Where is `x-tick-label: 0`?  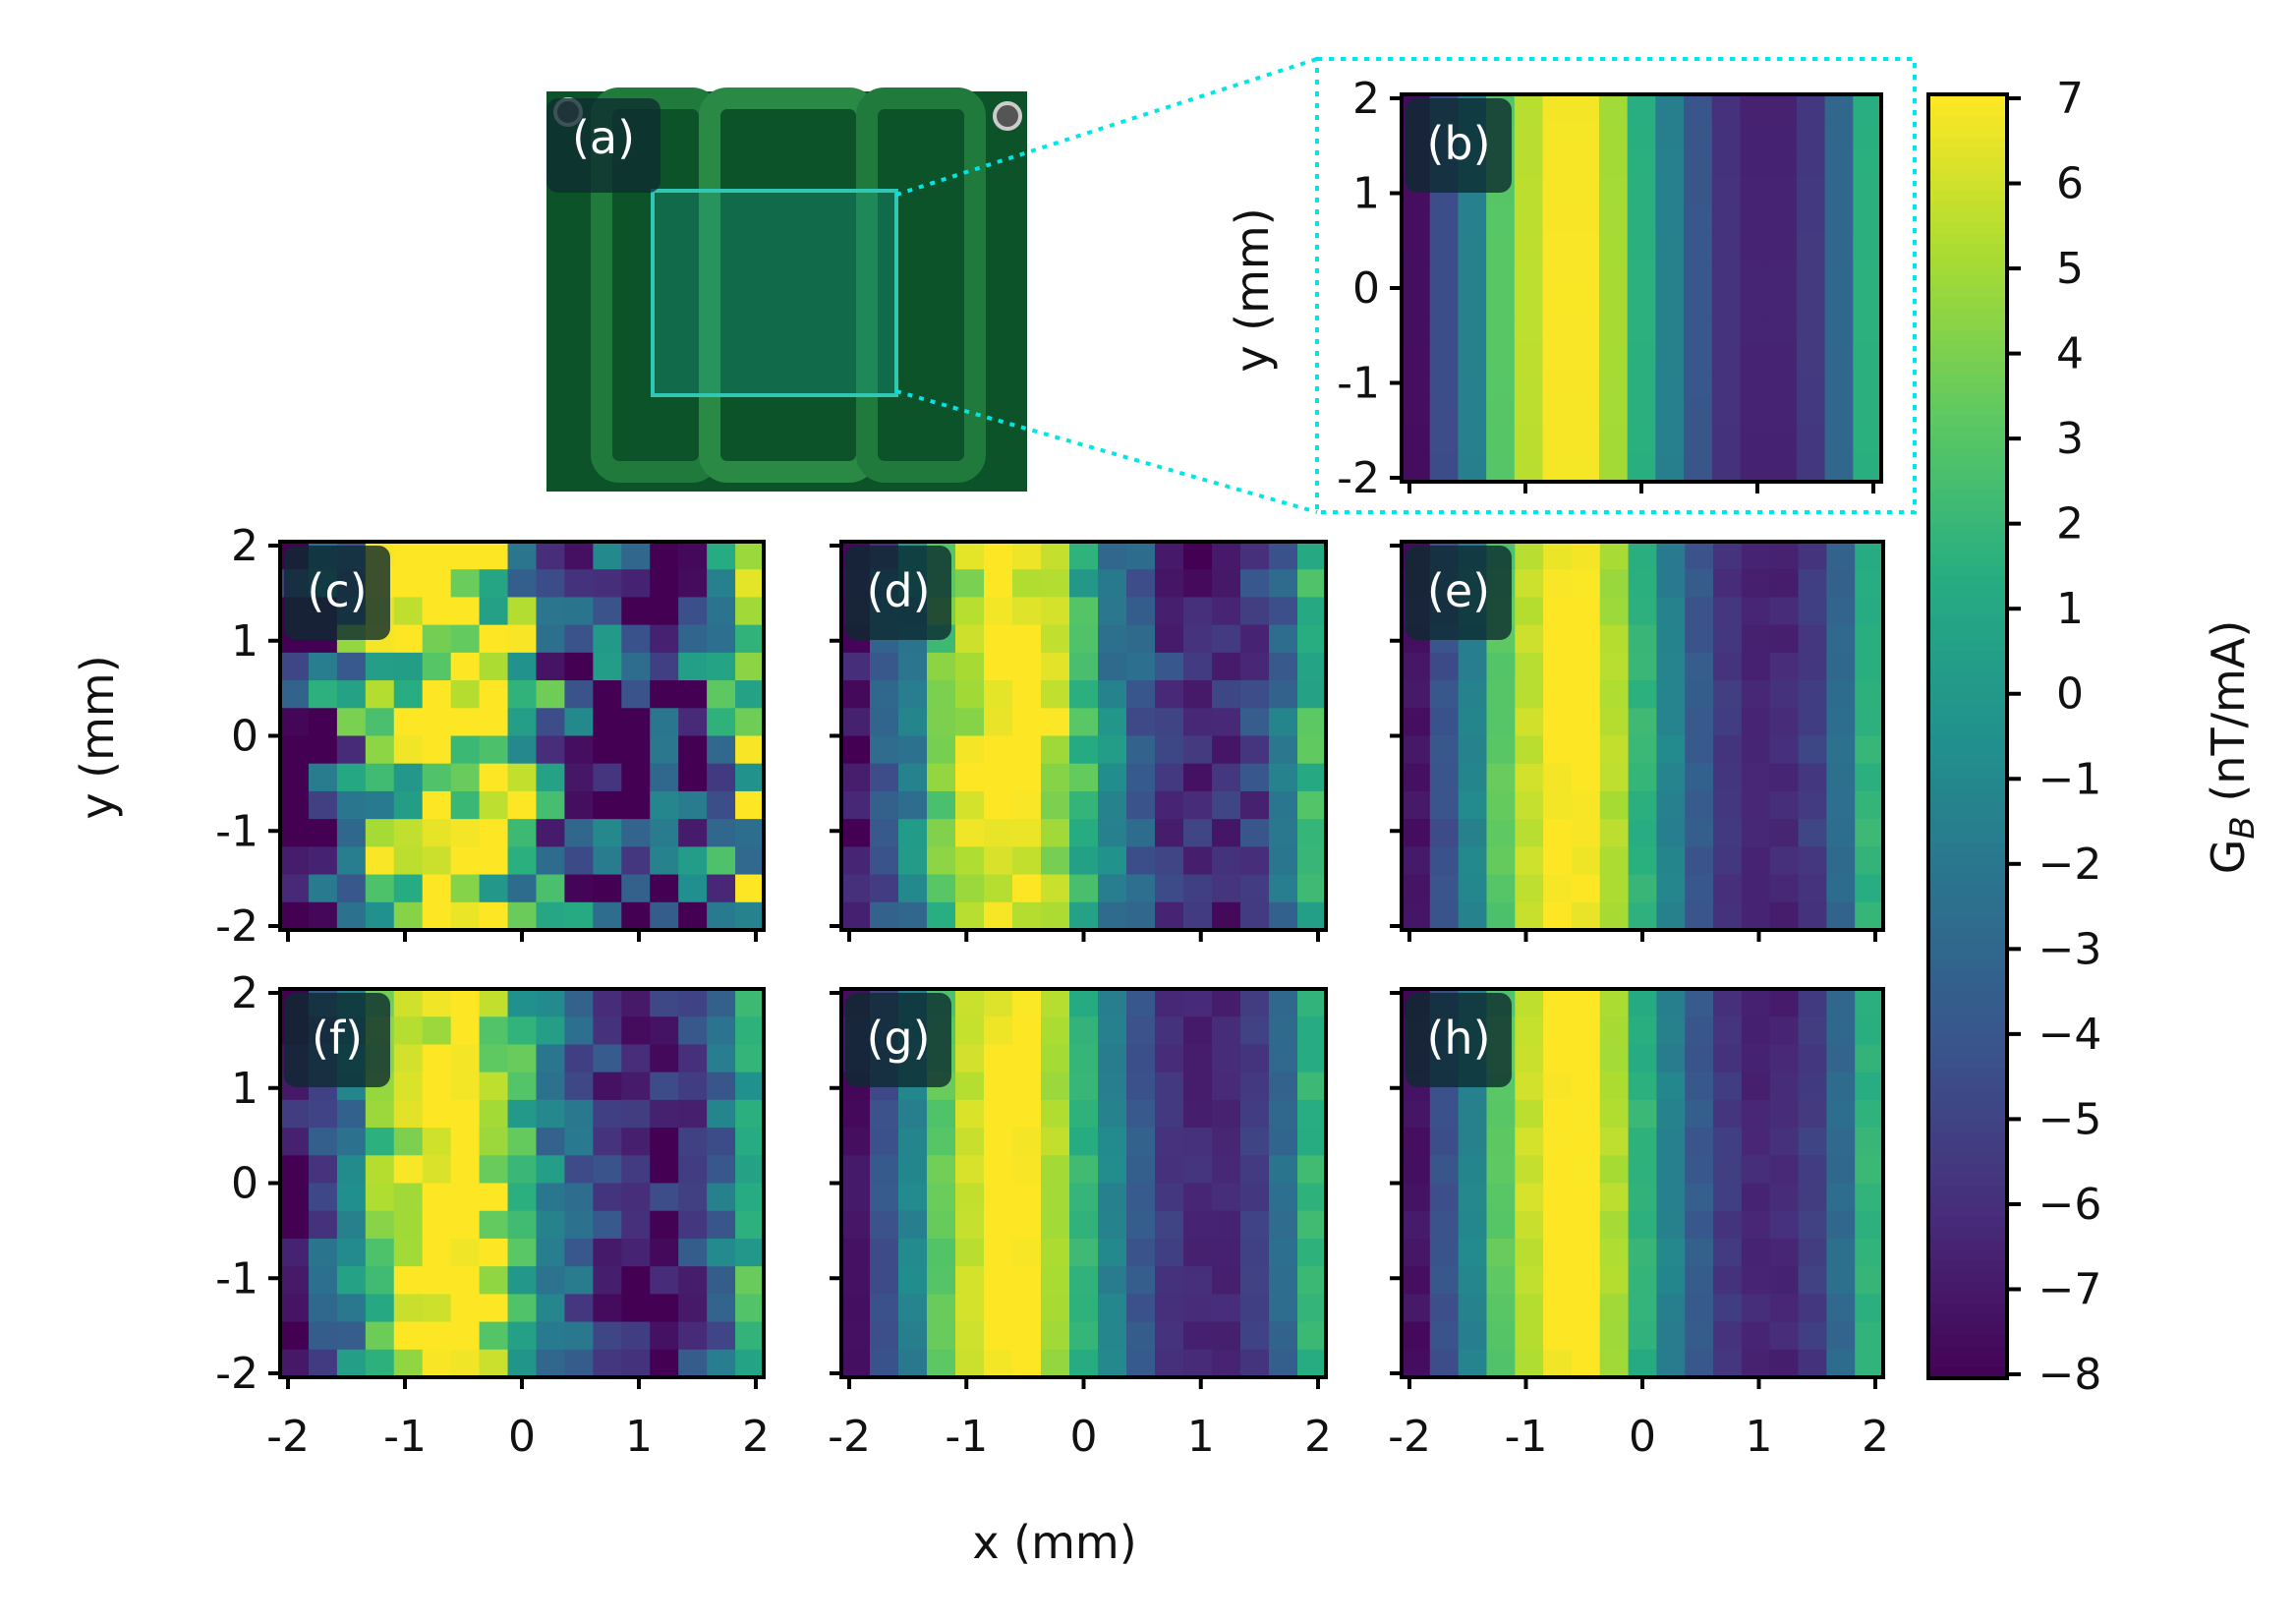
x-tick-label: 0 is located at coordinates (1084, 1437).